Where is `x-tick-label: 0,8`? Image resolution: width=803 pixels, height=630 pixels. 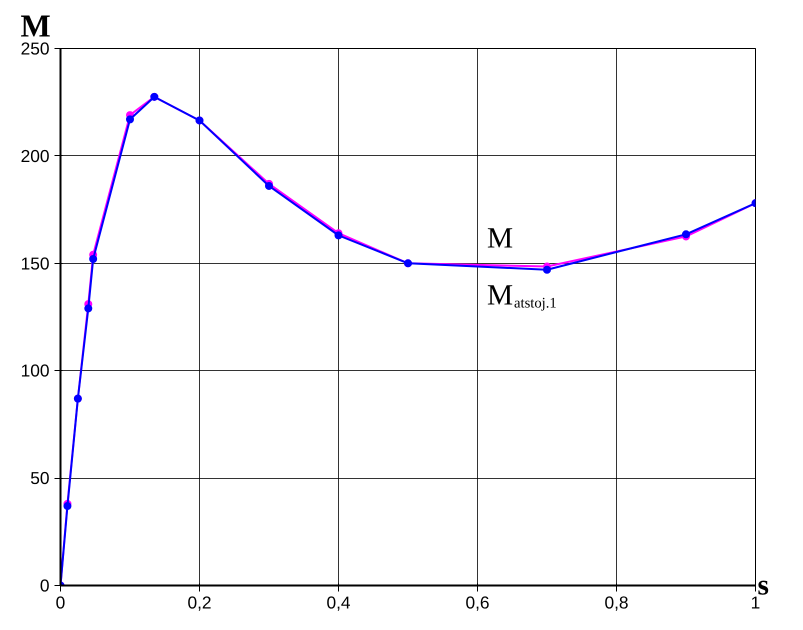
x-tick-label: 0,8 is located at coordinates (616, 602).